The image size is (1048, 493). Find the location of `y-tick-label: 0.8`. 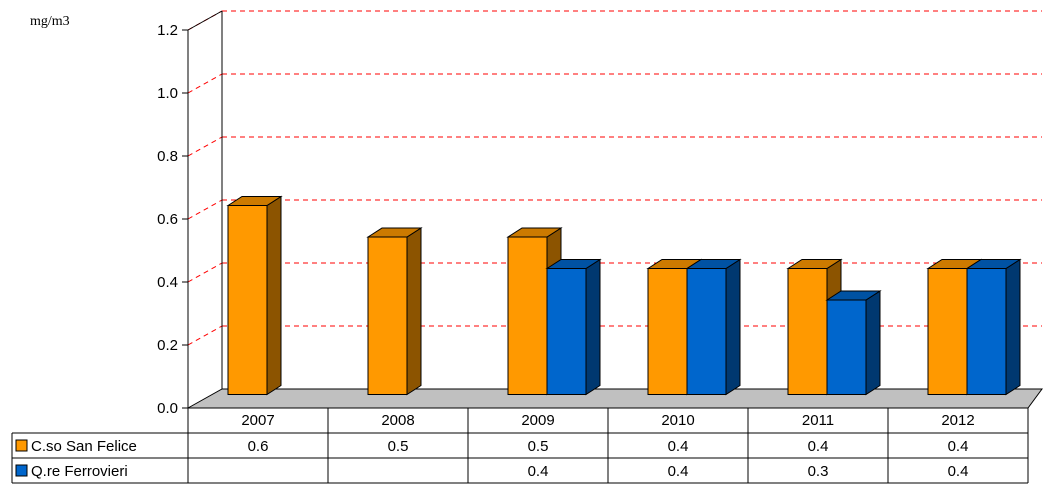

y-tick-label: 0.8 is located at coordinates (167, 156).